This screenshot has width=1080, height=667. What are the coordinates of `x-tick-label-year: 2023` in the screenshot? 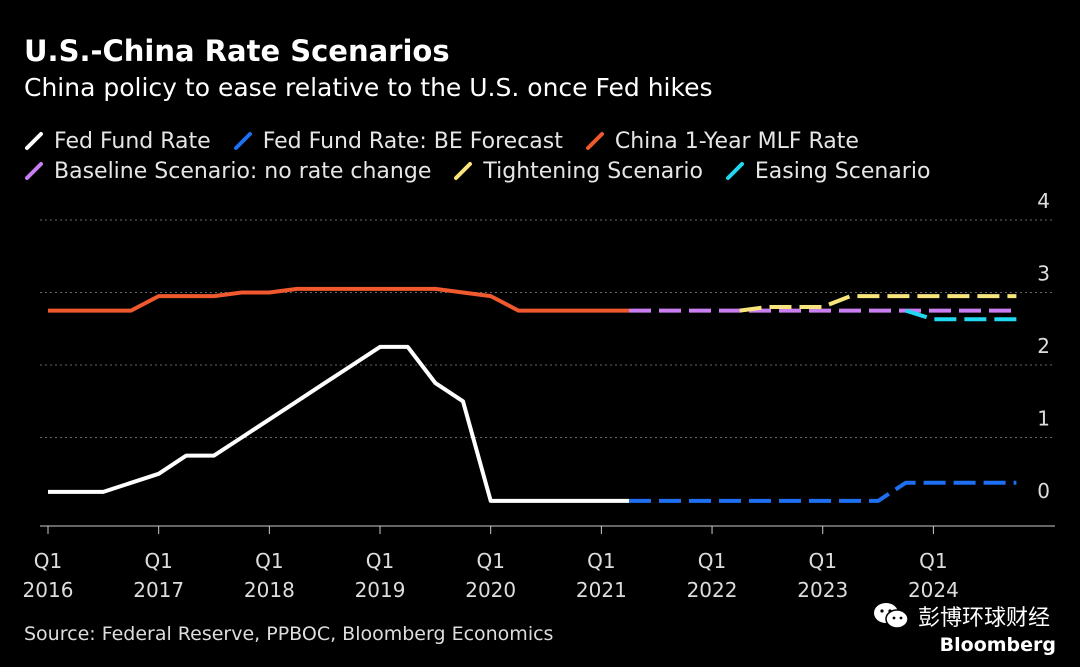 It's located at (822, 590).